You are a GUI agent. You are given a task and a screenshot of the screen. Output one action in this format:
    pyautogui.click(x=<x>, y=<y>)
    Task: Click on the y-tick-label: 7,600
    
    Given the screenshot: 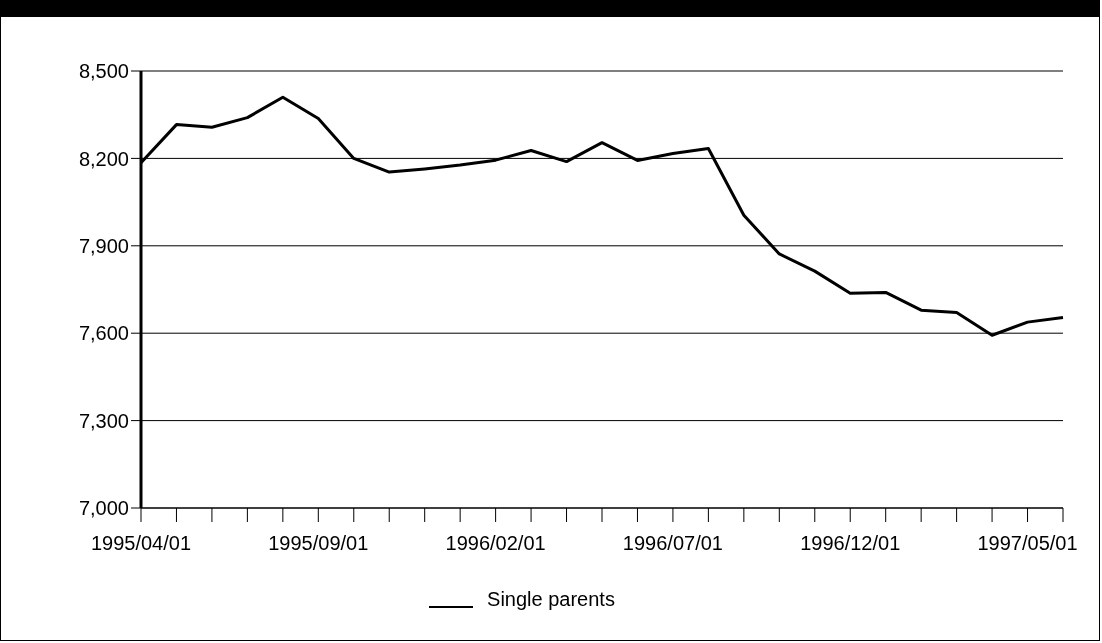 What is the action you would take?
    pyautogui.click(x=103, y=333)
    